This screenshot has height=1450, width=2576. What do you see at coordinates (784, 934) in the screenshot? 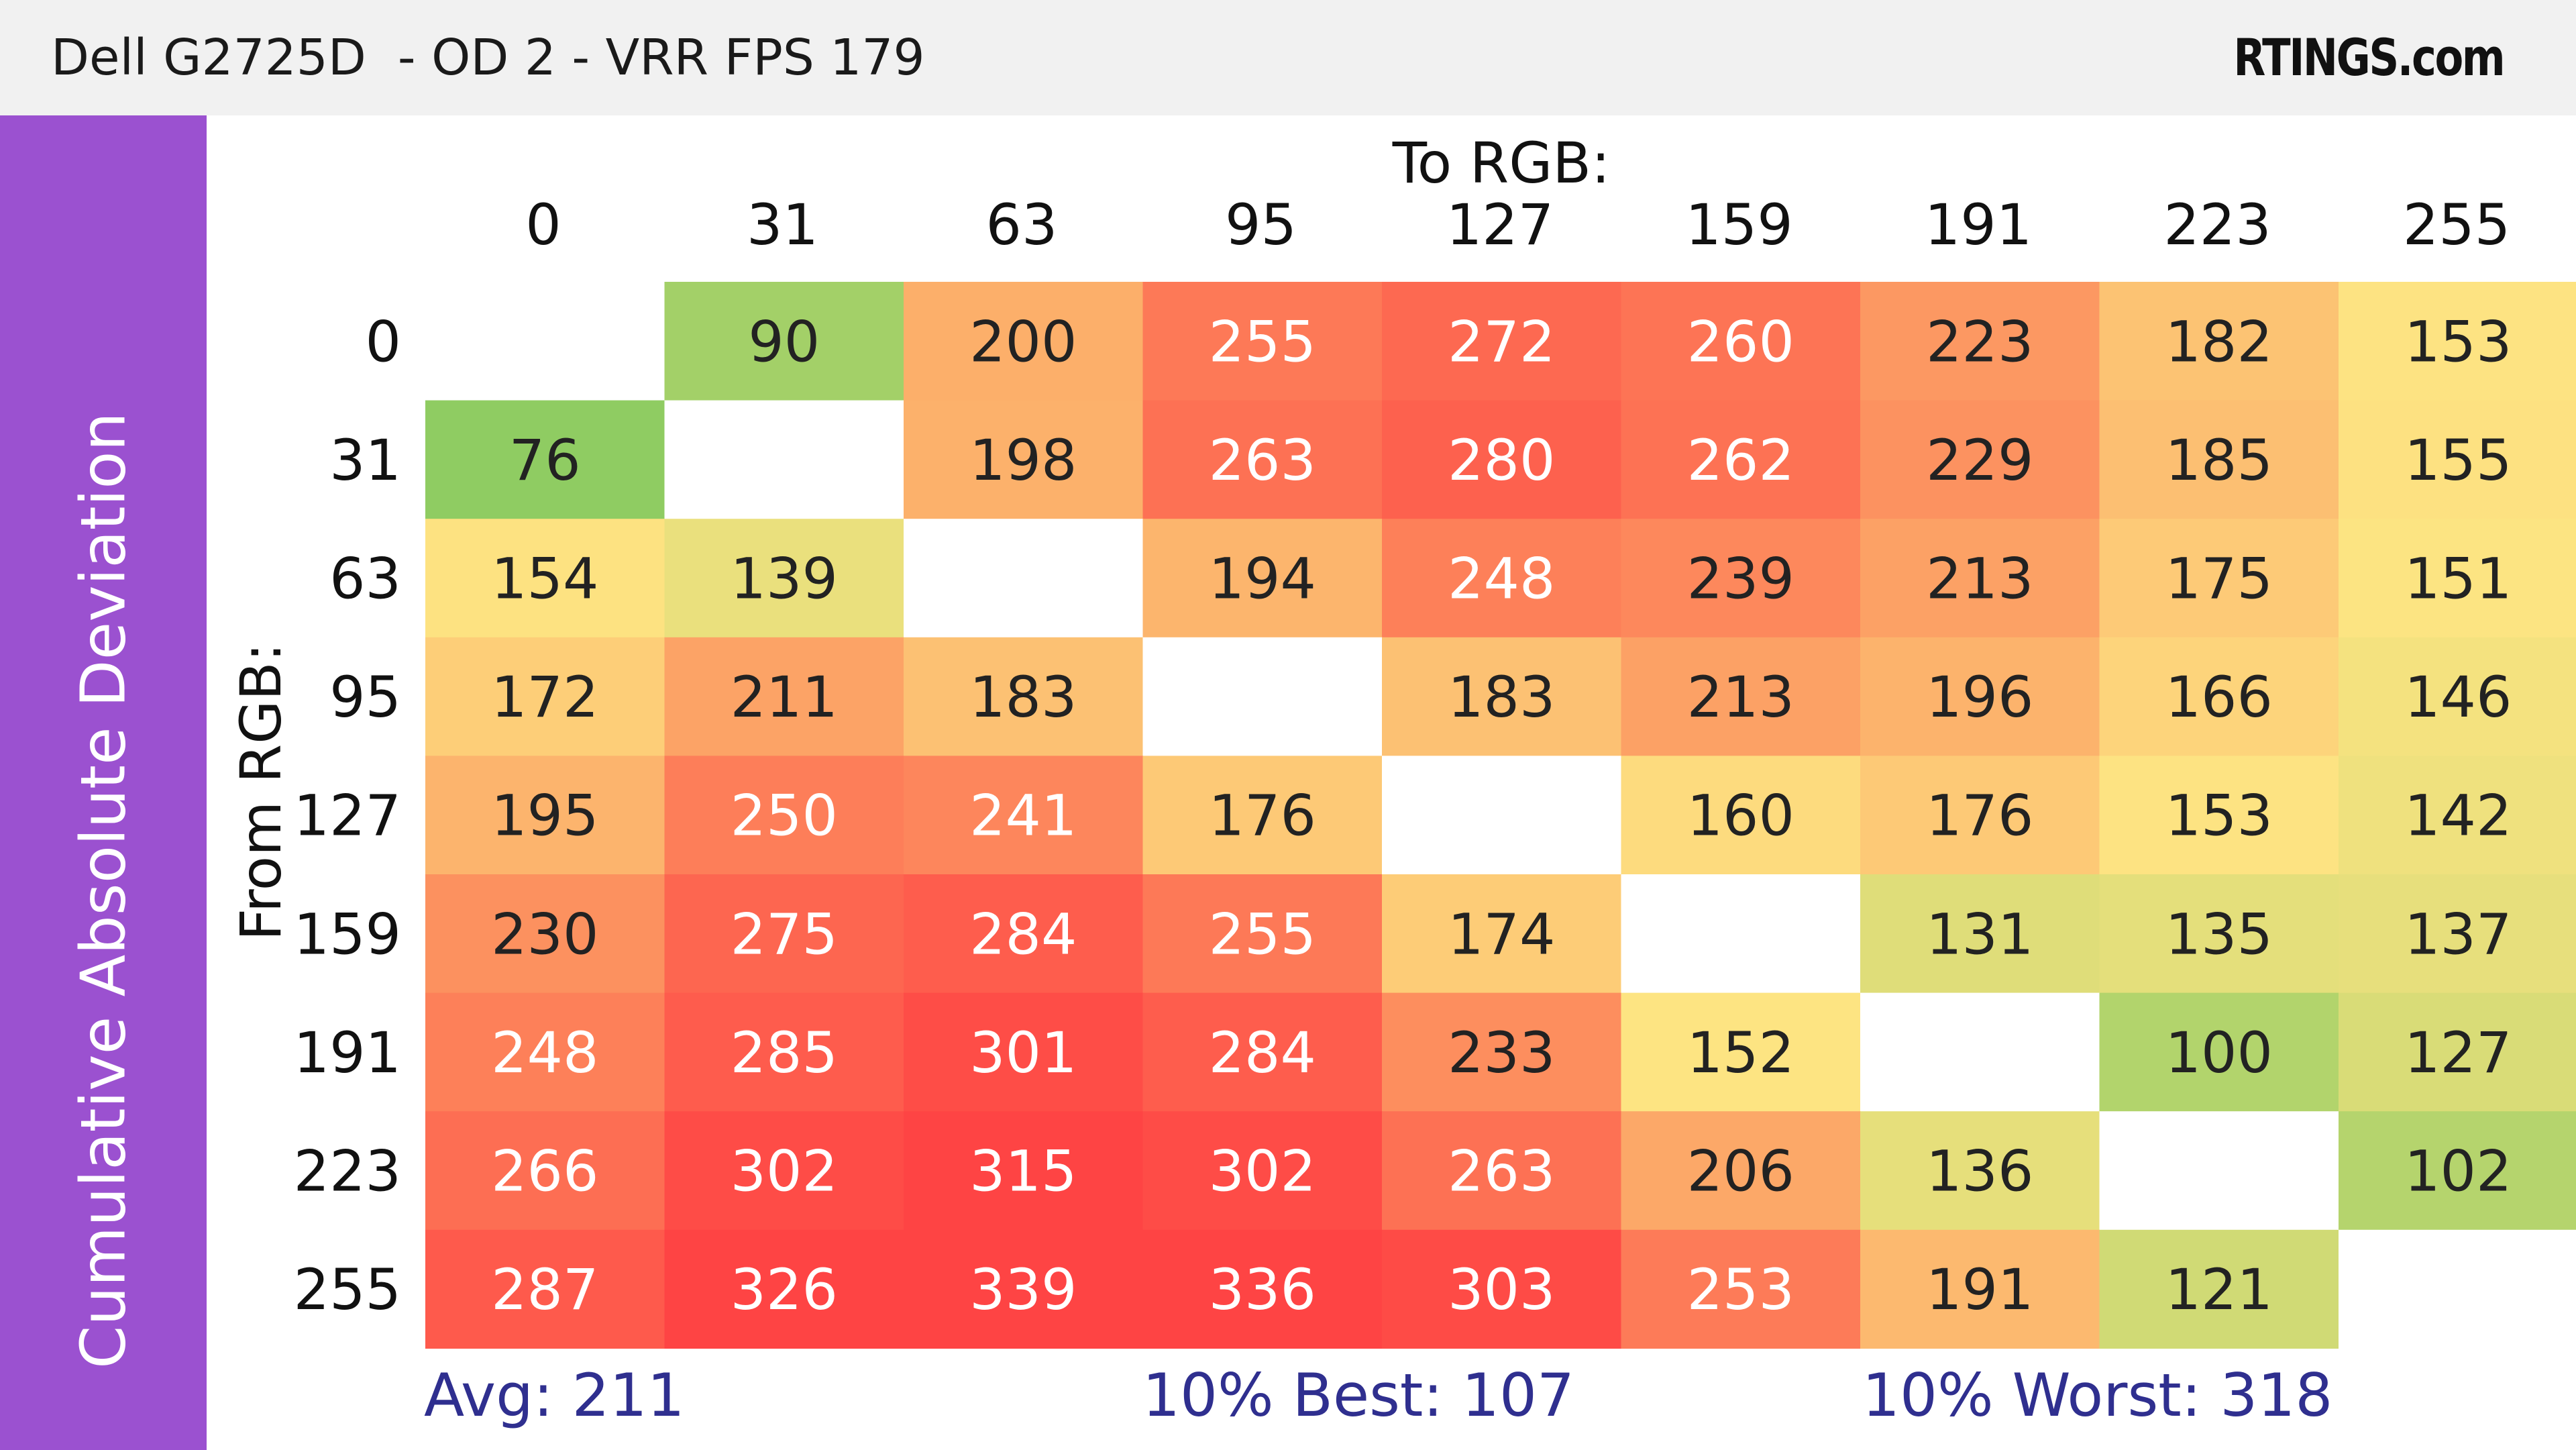
I see `heatmap-cell-label: 275` at bounding box center [784, 934].